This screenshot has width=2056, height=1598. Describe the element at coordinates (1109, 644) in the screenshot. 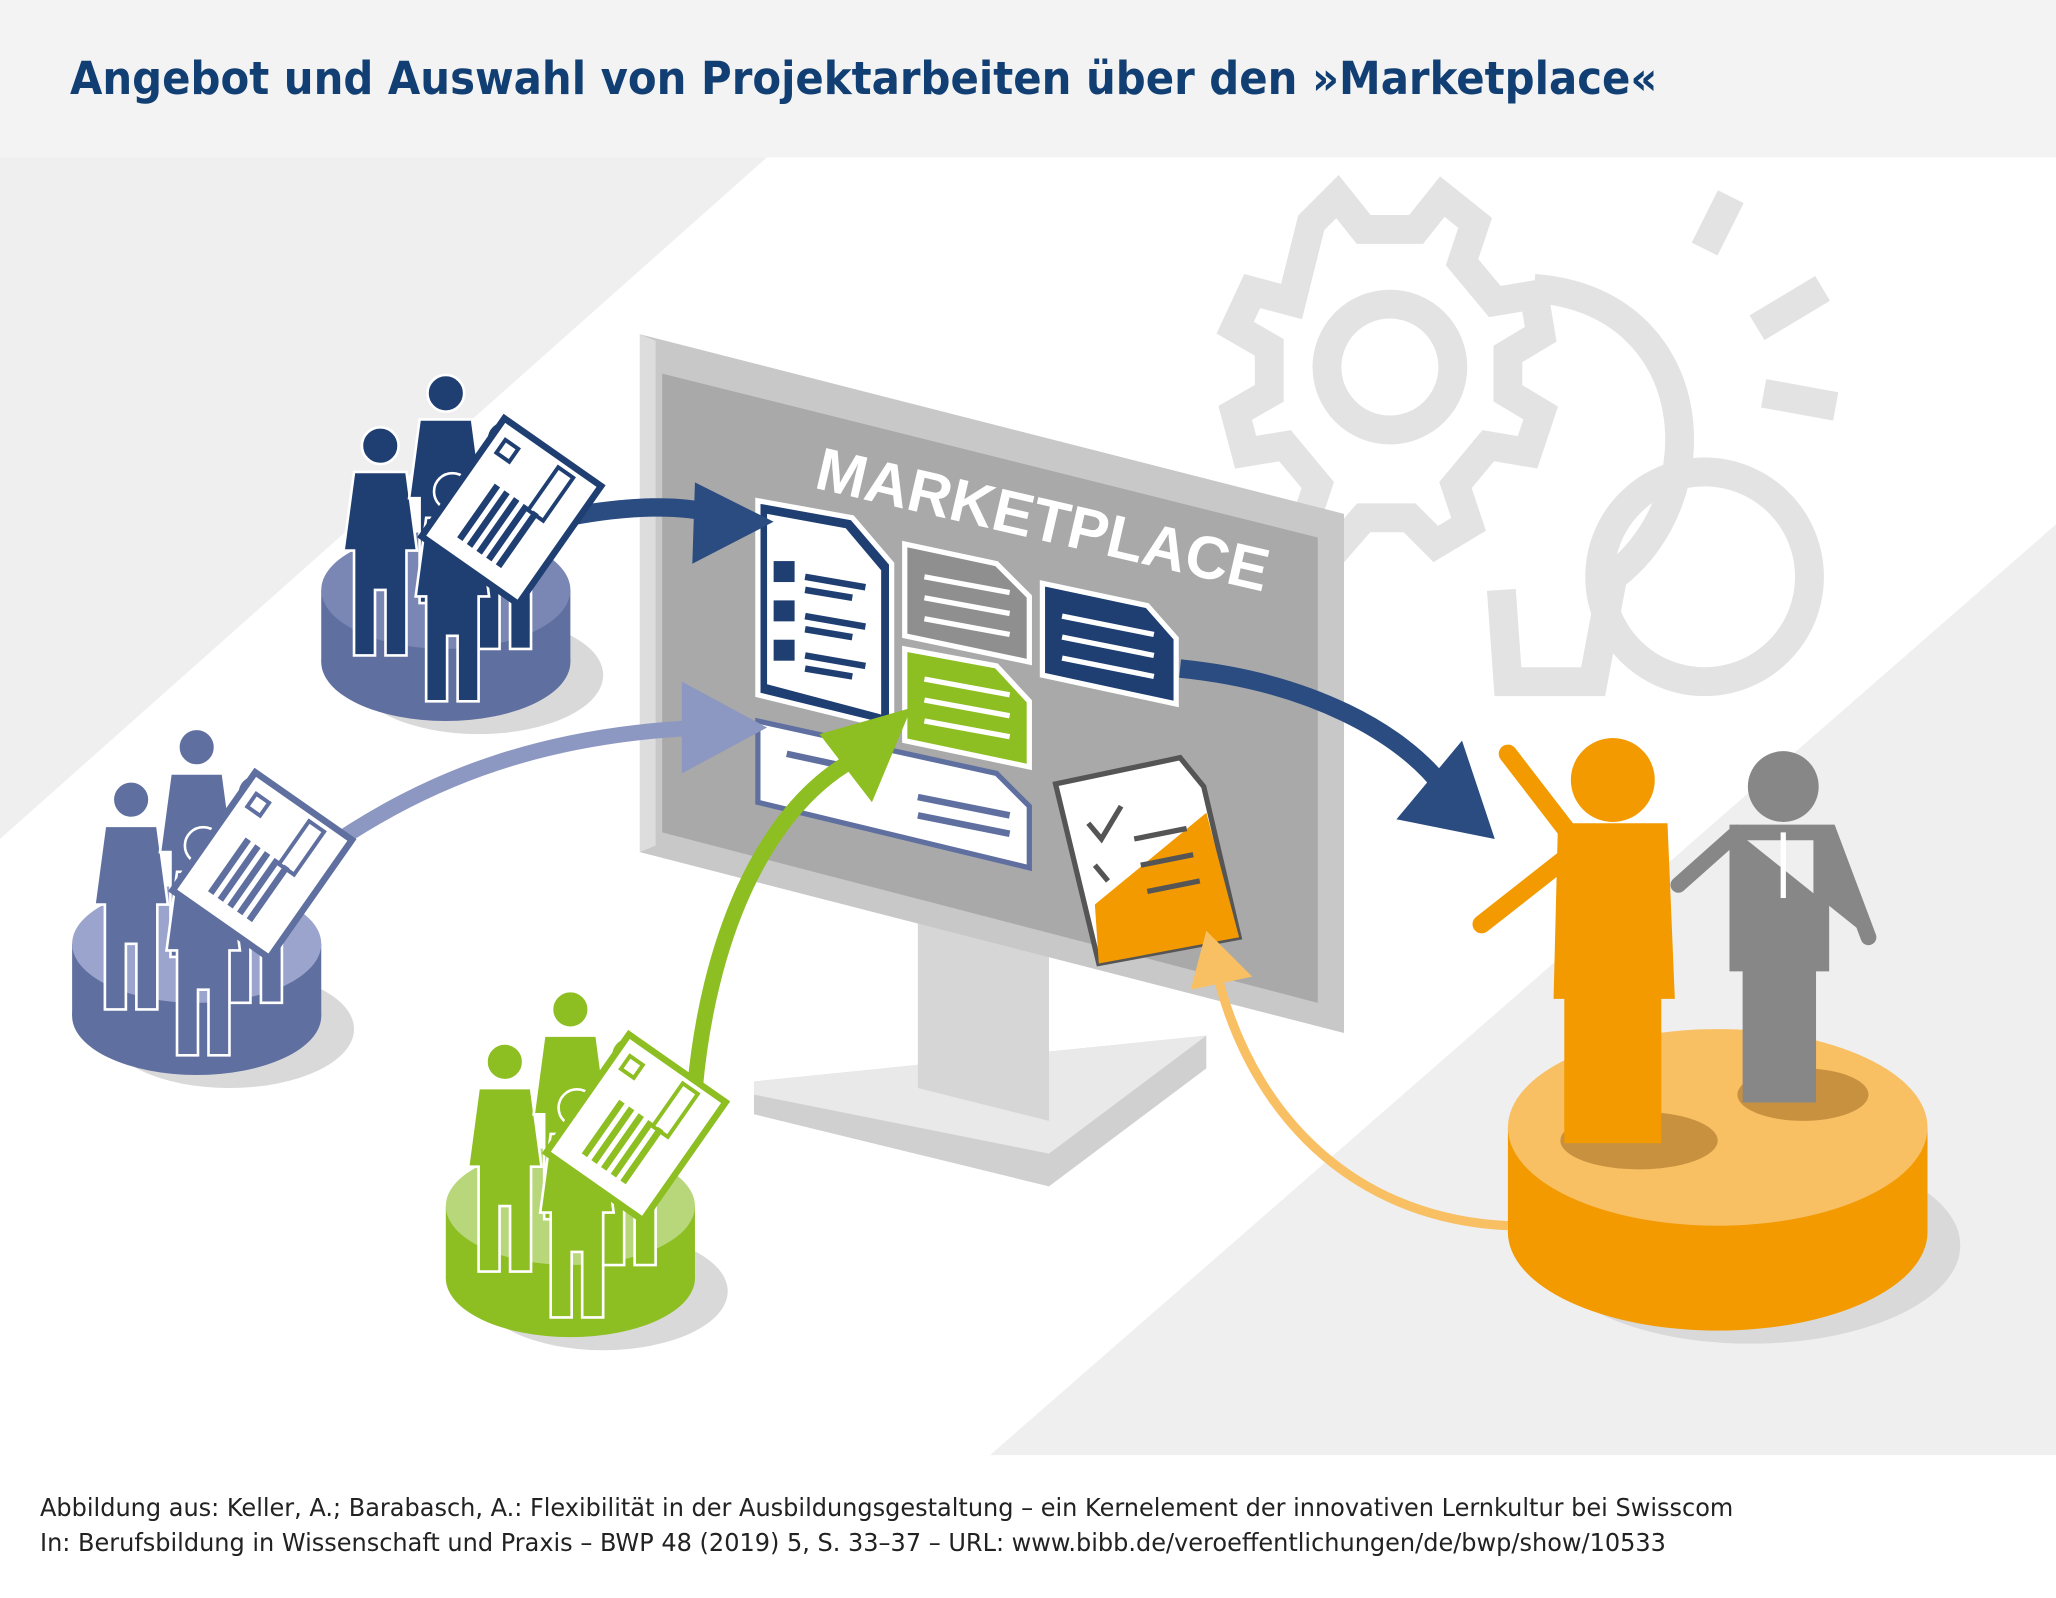

I see `document-dark-small` at that location.